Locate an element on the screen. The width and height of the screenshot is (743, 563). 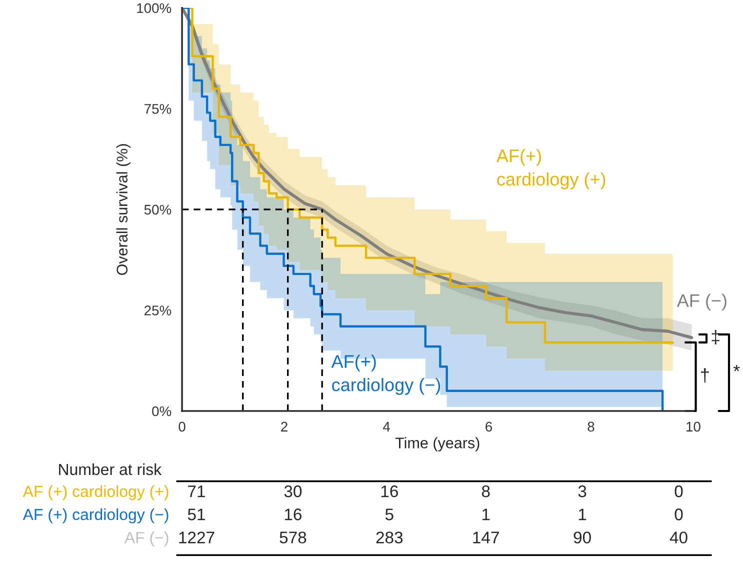
data-label: 8 is located at coordinates (486, 491).